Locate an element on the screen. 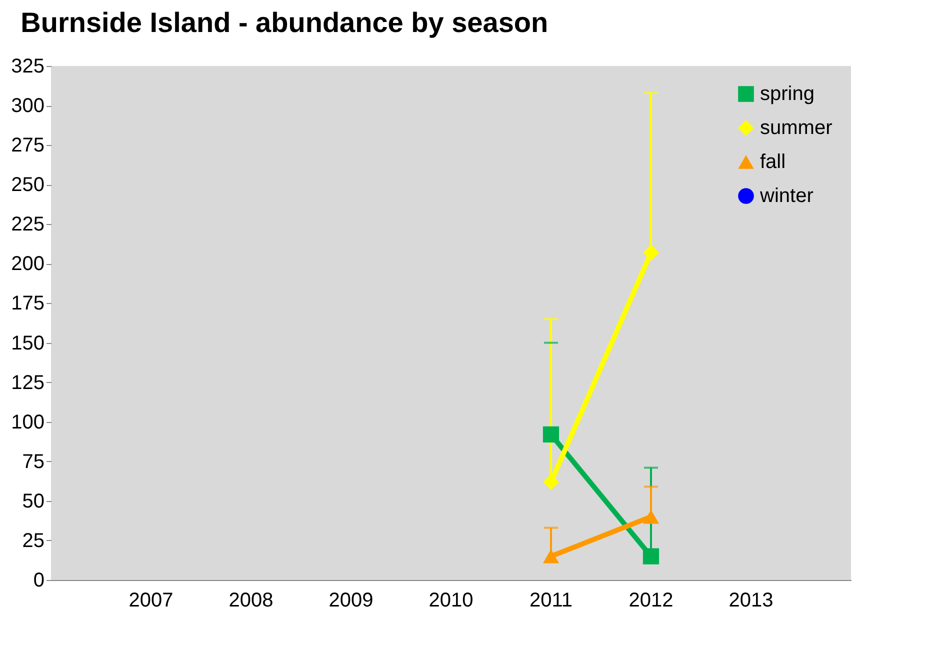 The image size is (942, 671). x-tick-label: 2010 is located at coordinates (451, 601).